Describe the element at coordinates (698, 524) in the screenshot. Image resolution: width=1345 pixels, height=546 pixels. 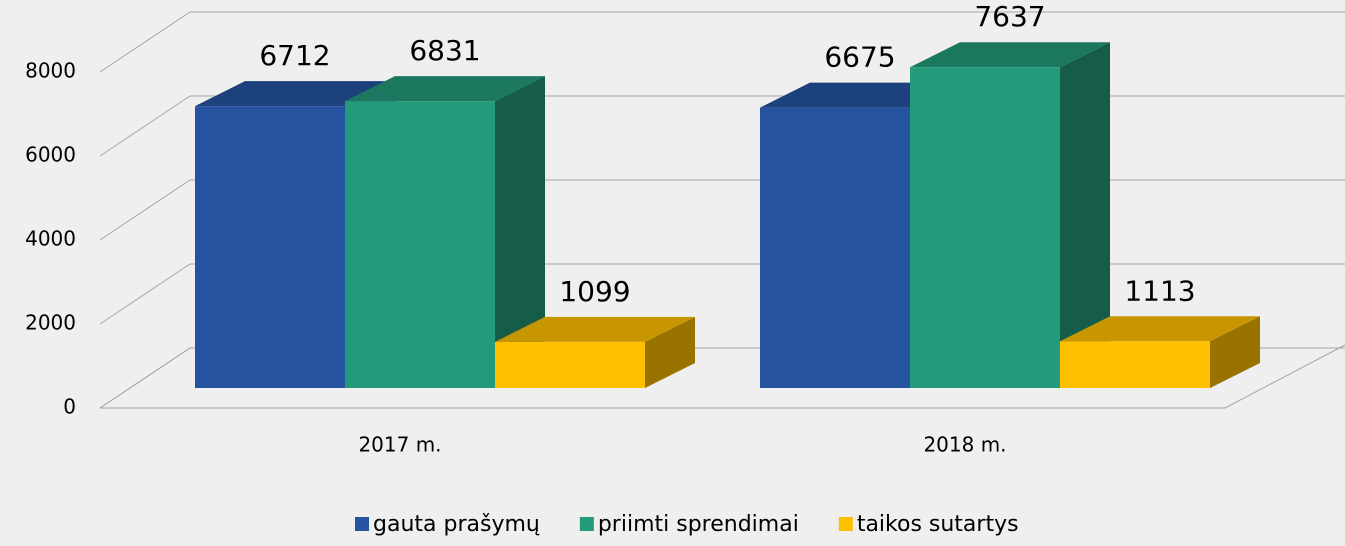
I see `legend-label: priimti sprendimai` at that location.